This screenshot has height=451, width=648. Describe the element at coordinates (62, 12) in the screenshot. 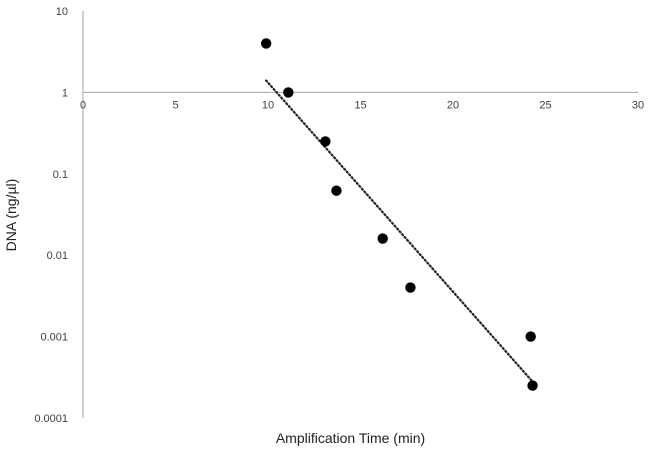

I see `y-tick-label: 10` at that location.